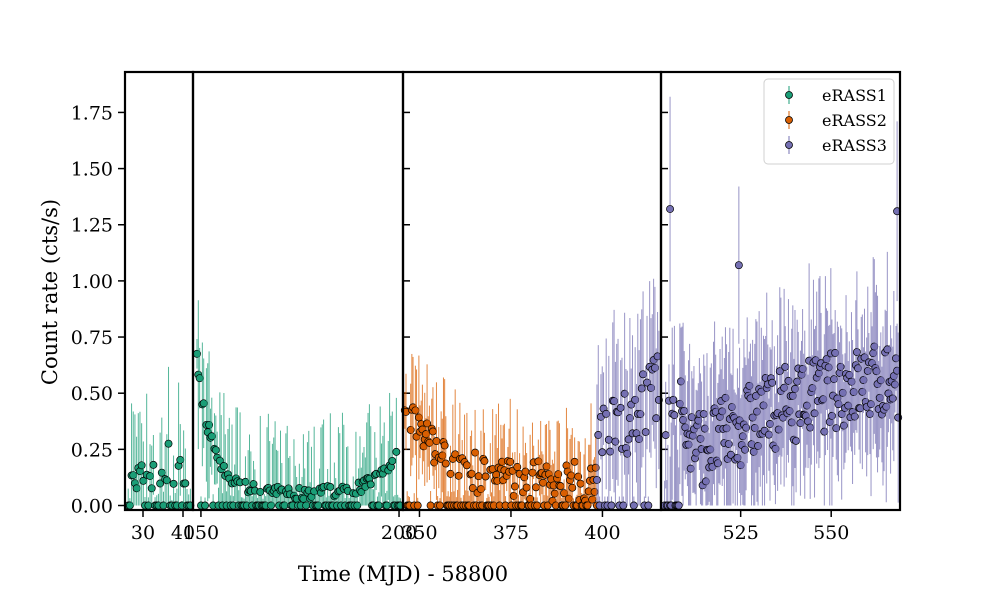 This screenshot has height=600, width=1000. I want to click on x-tick-label: 400, so click(602, 533).